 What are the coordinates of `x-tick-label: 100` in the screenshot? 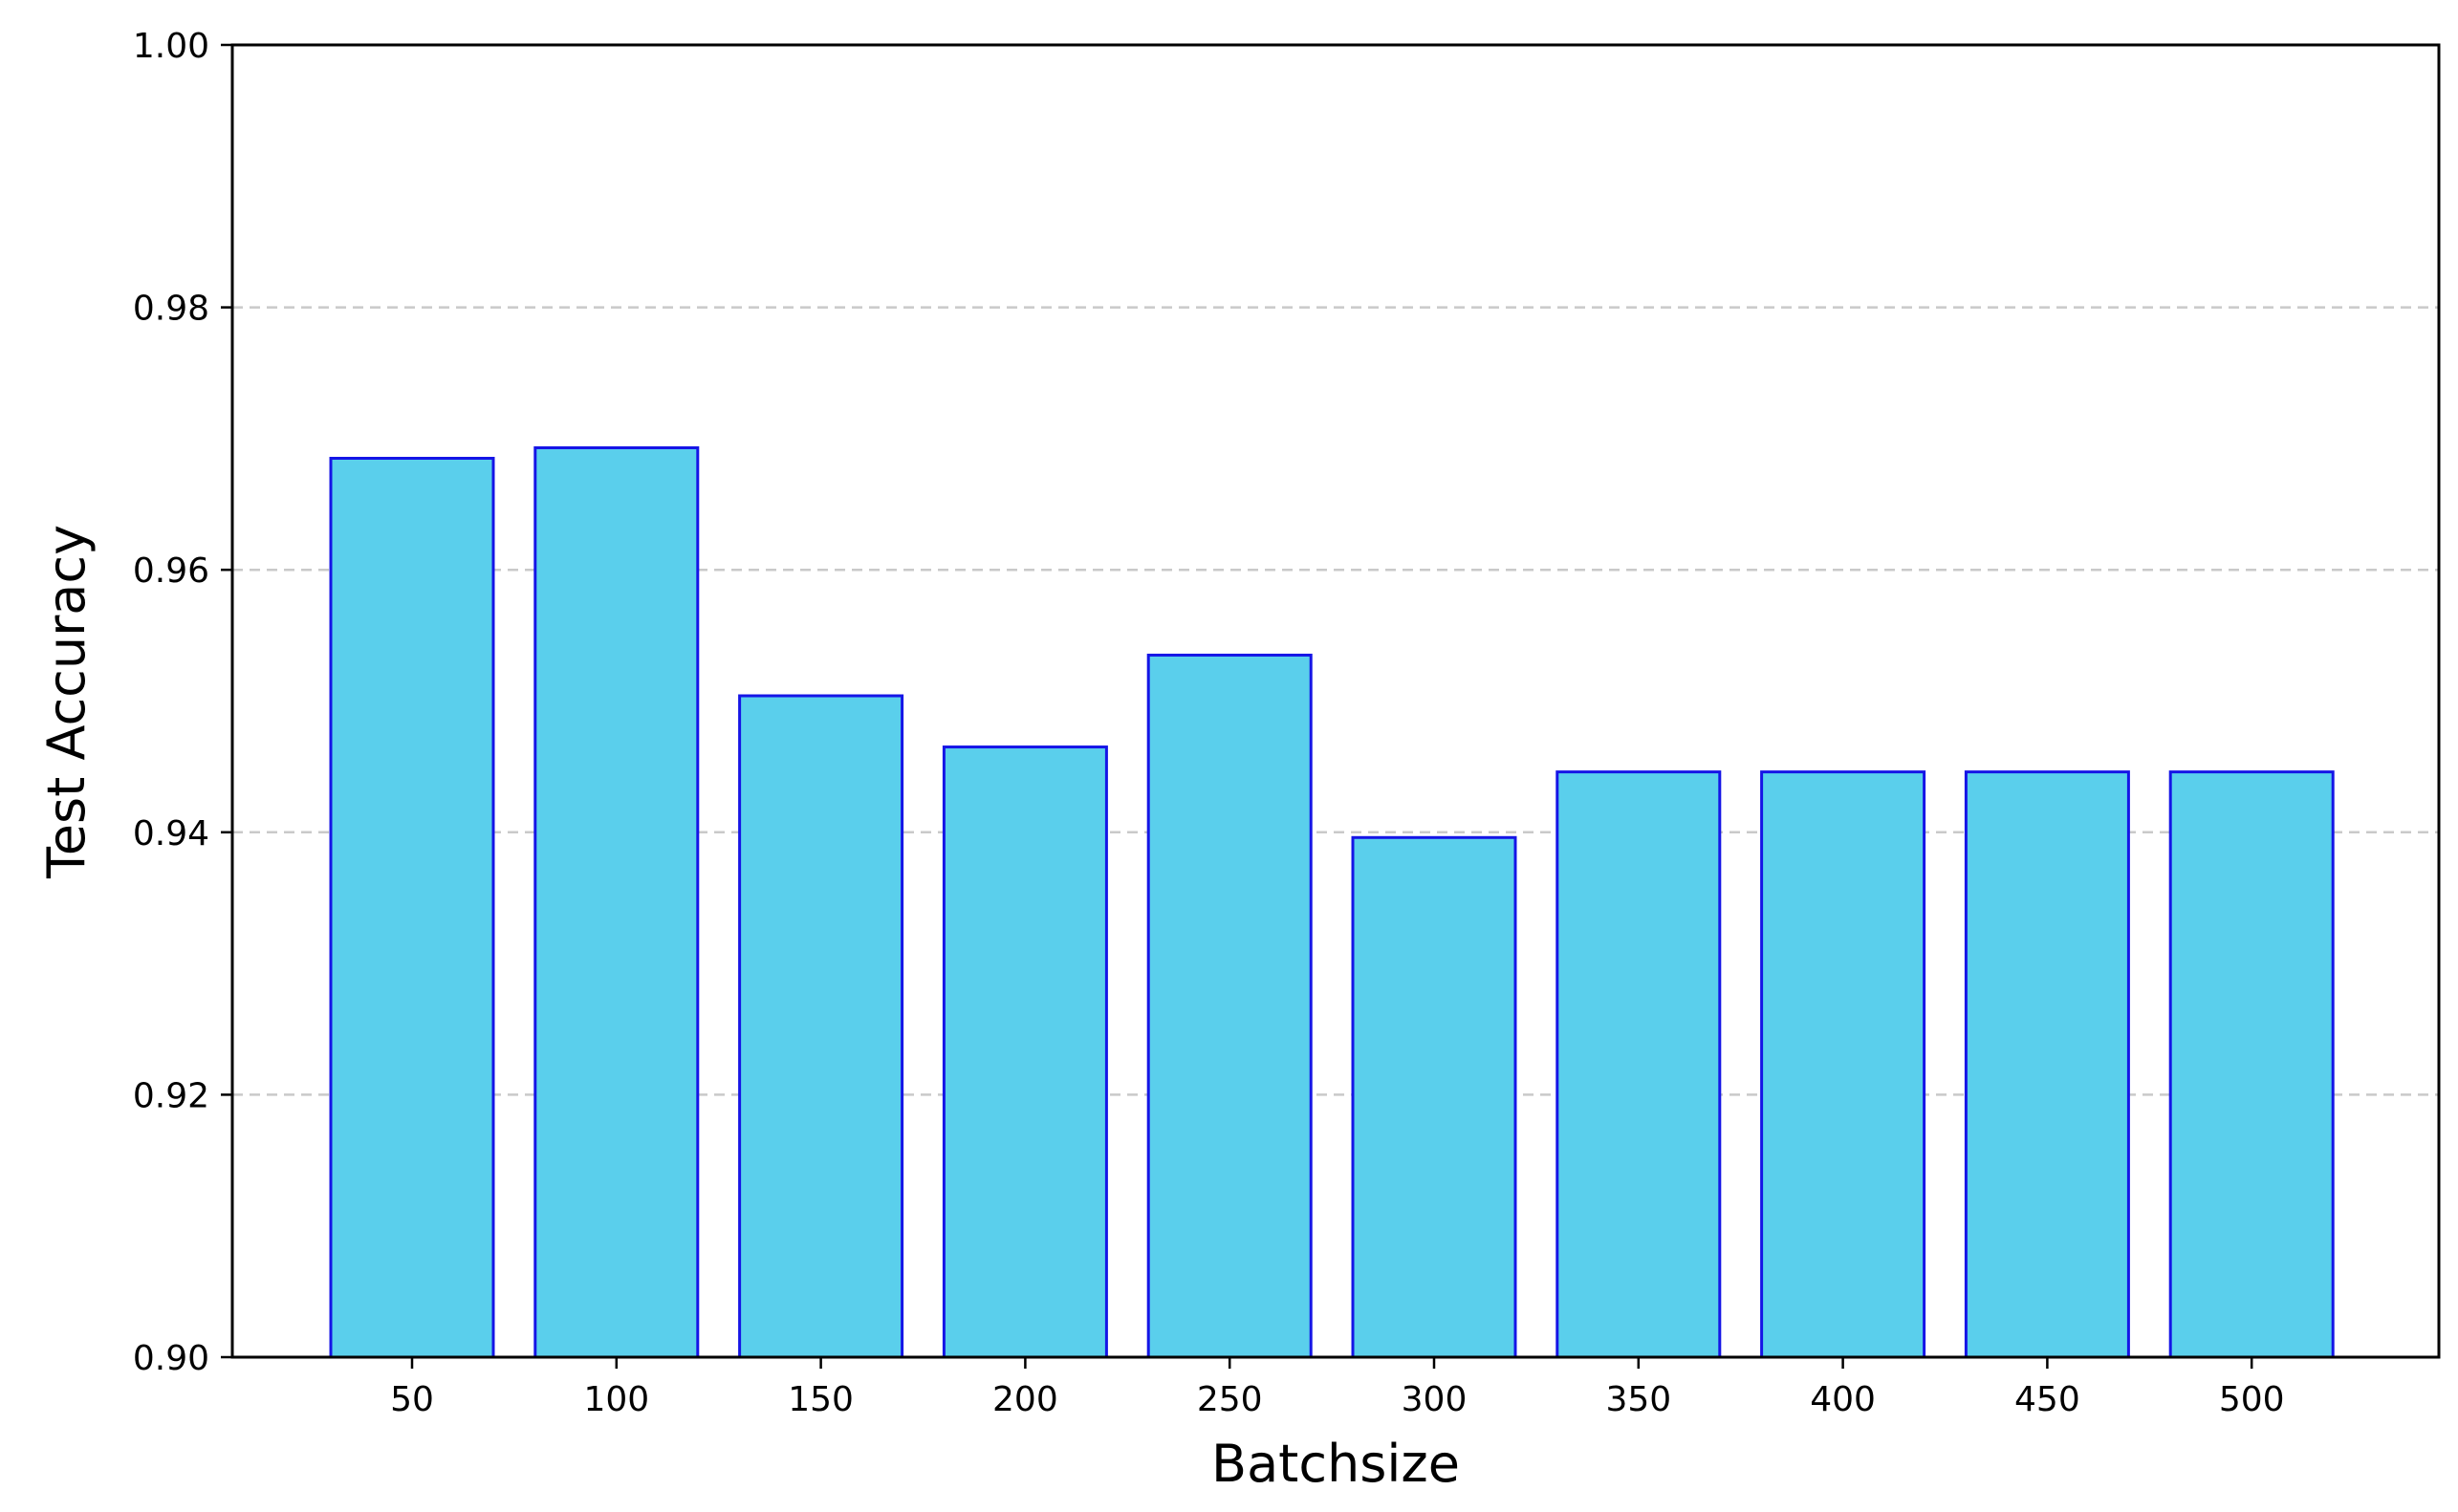 It's located at (616, 1400).